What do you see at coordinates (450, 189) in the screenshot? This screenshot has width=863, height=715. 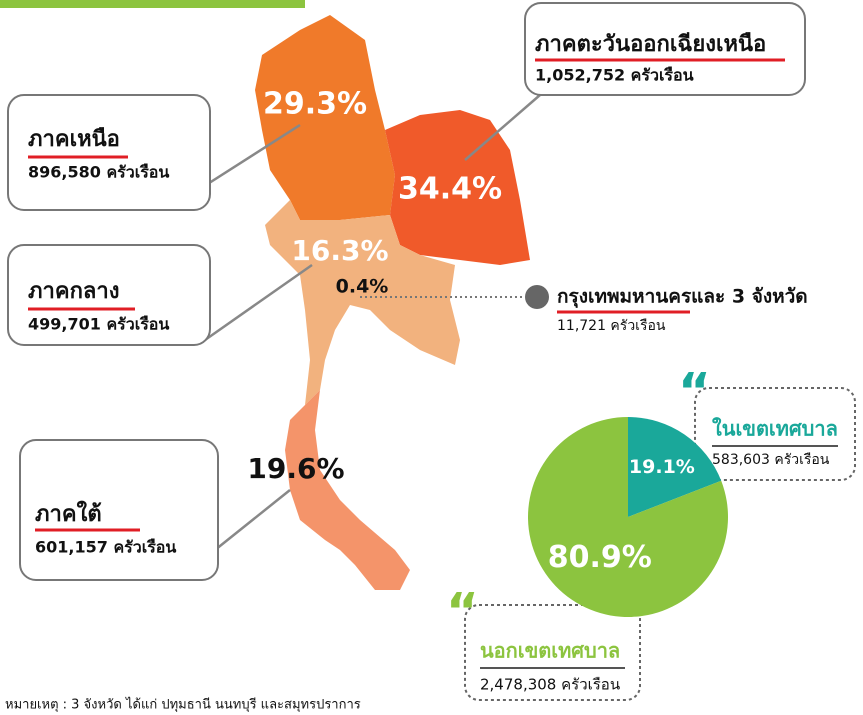 I see `northeast-share: 34.4%` at bounding box center [450, 189].